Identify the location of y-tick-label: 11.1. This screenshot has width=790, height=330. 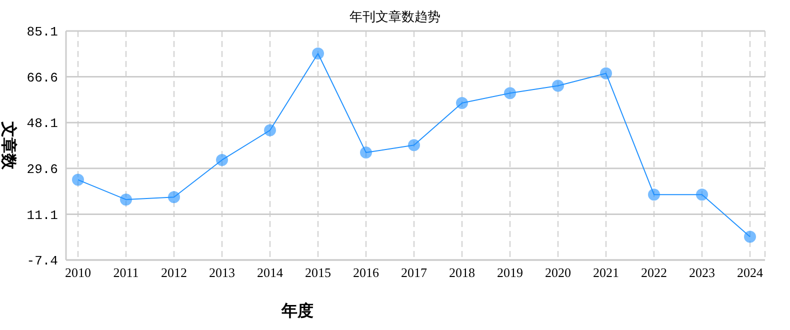
(42, 215).